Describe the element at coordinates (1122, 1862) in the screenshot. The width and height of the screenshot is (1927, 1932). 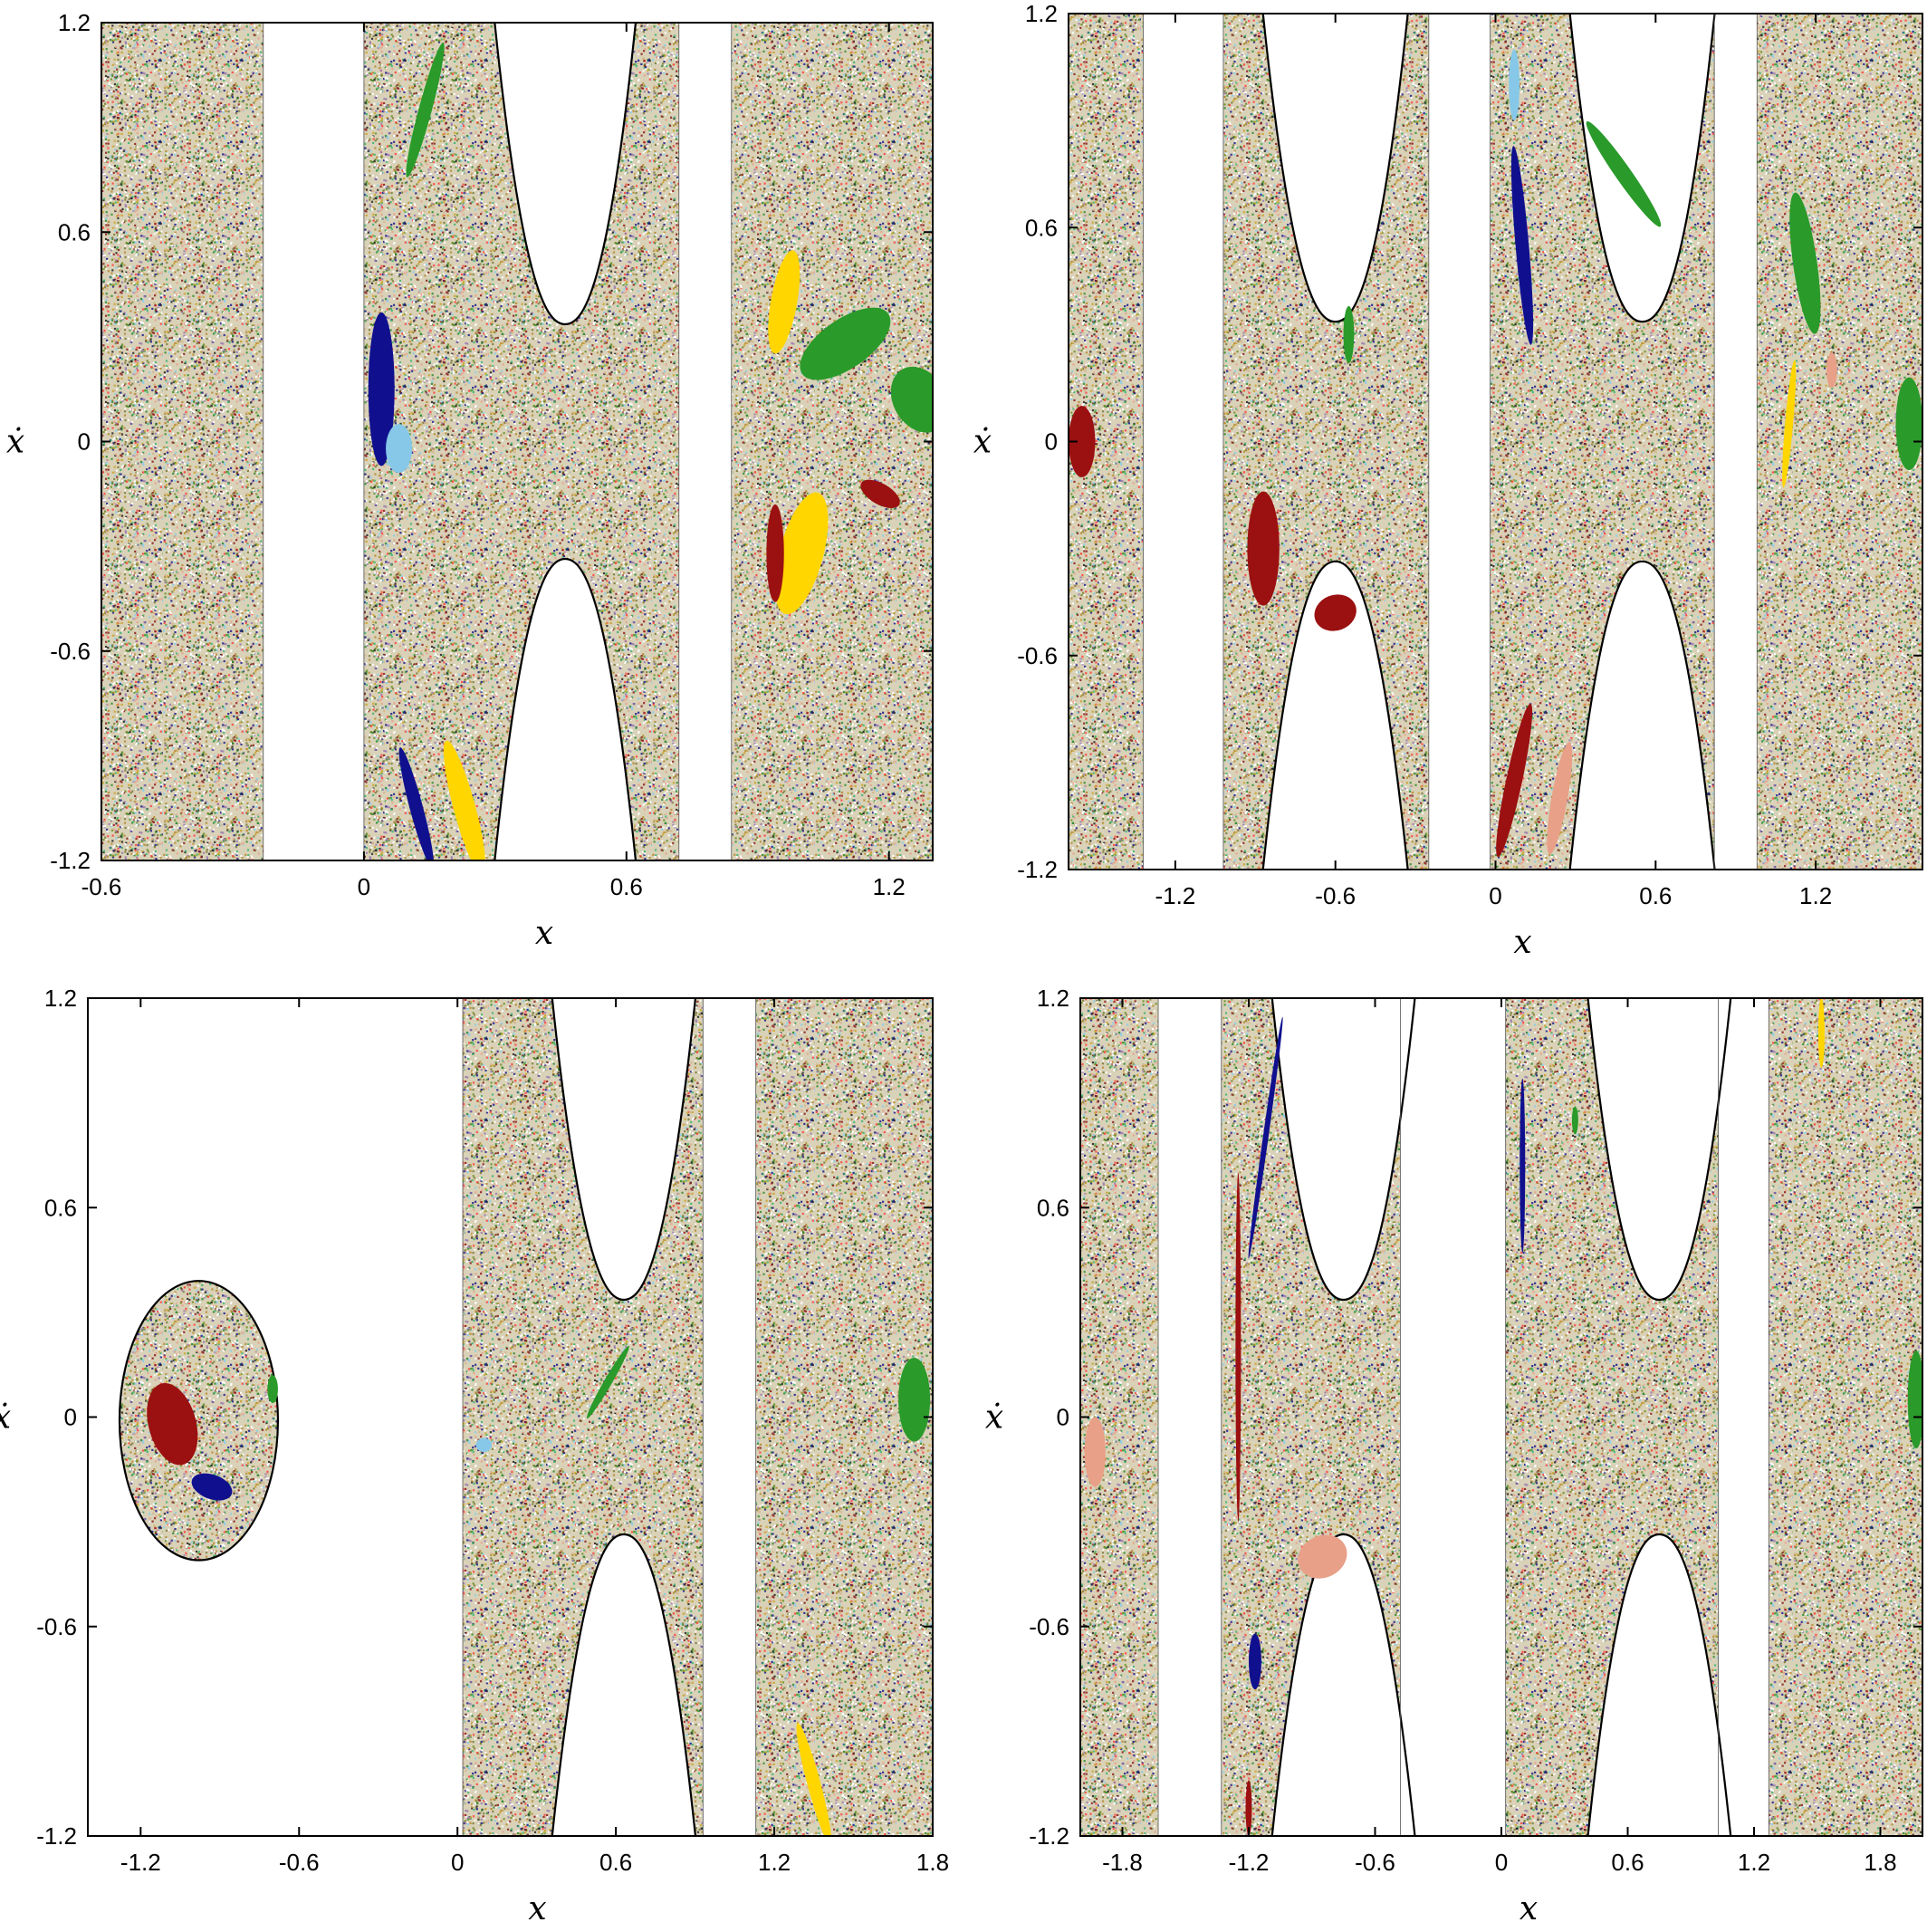
I see `x-tick-label: -1.8` at that location.